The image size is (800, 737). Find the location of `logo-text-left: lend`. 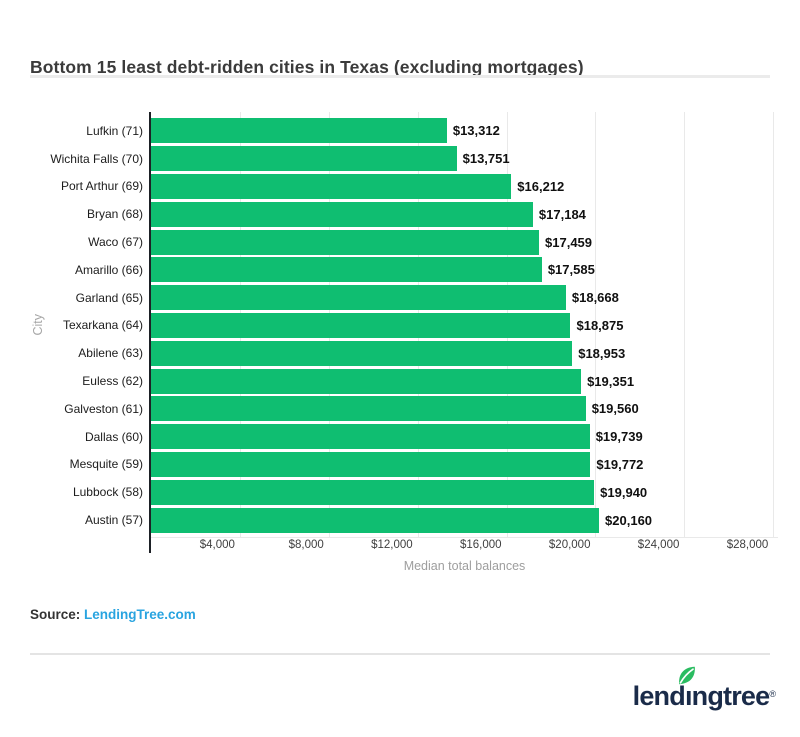

logo-text-left: lend is located at coordinates (659, 696).